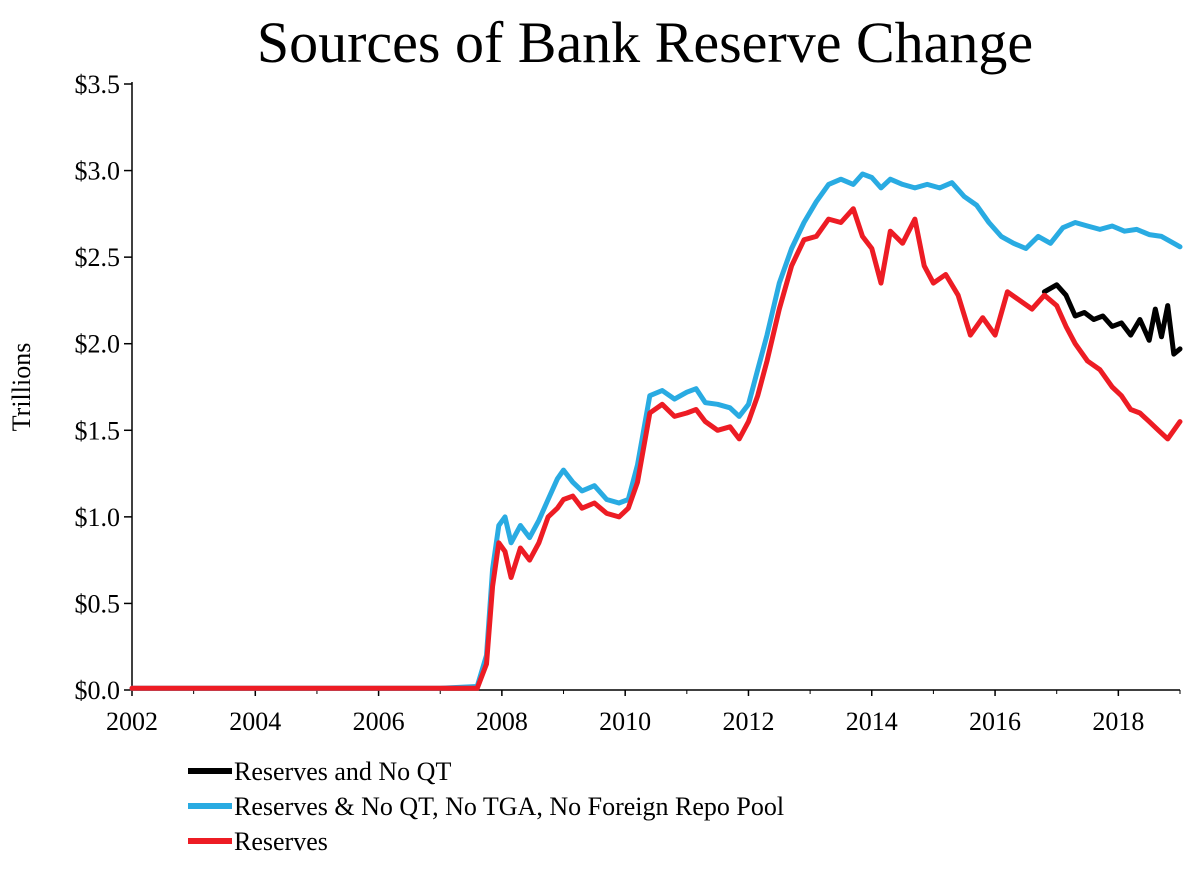  I want to click on legend-label: Reserves, so click(281, 841).